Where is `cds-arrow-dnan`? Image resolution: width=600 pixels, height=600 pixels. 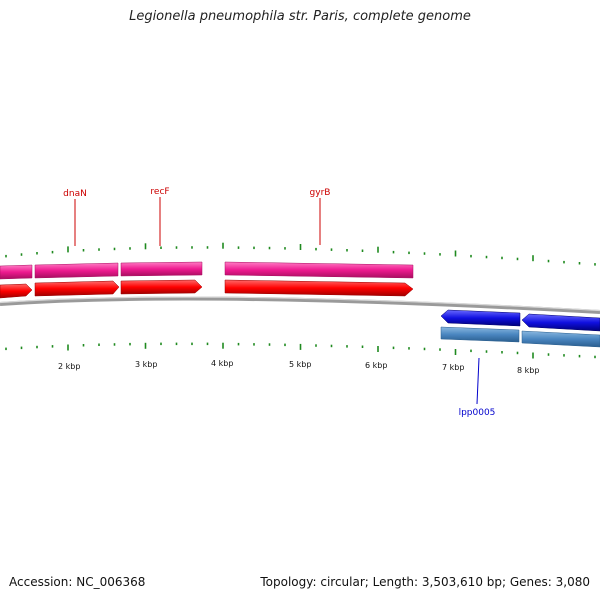
cds-arrow-dnan is located at coordinates (77, 288).